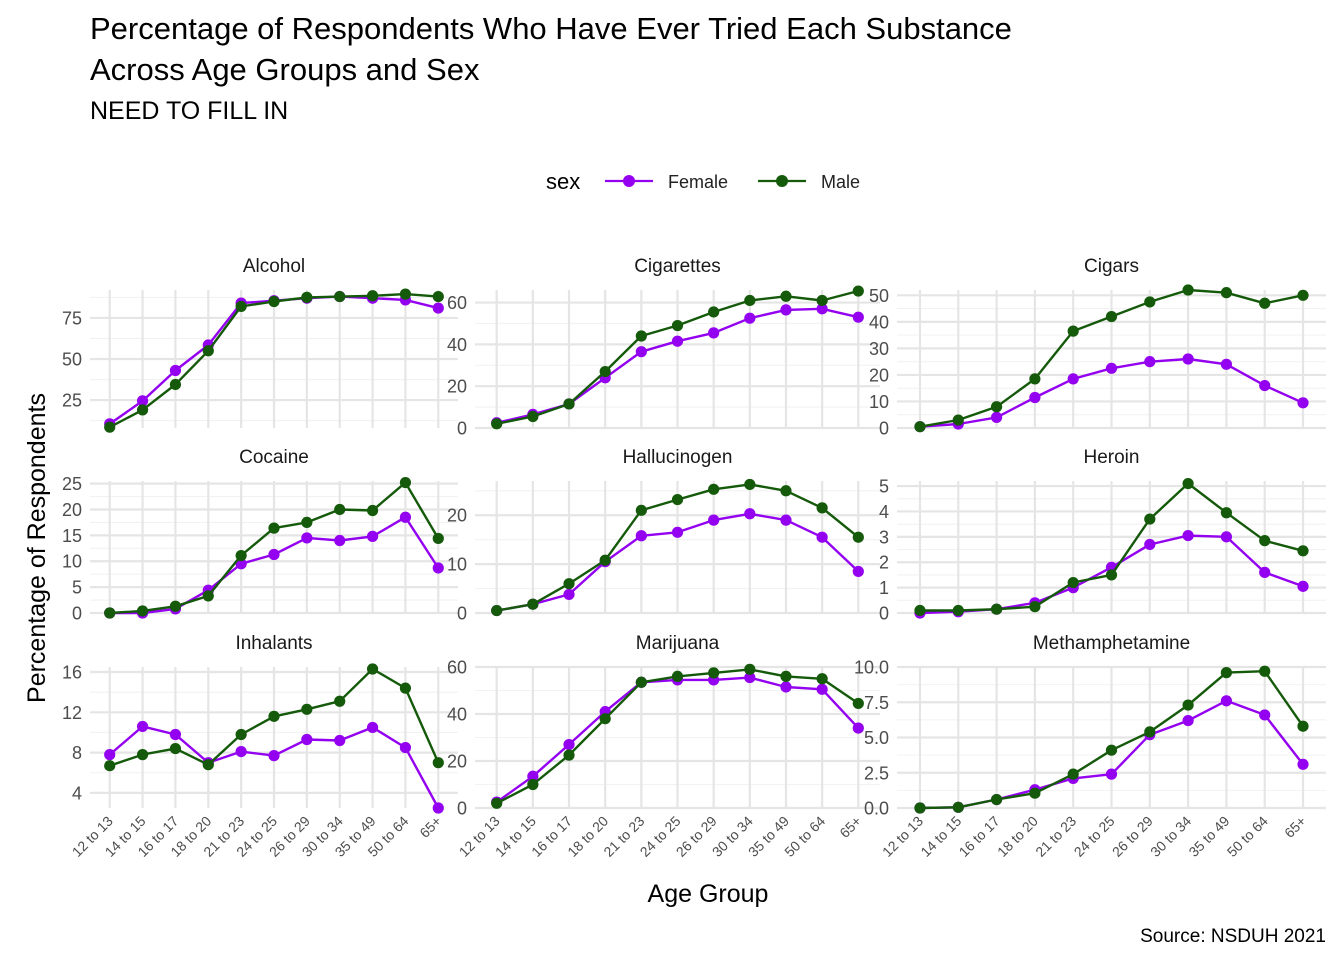 The height and width of the screenshot is (960, 1344). I want to click on y-tick-label-cigarettes-3: 60, so click(457, 303).